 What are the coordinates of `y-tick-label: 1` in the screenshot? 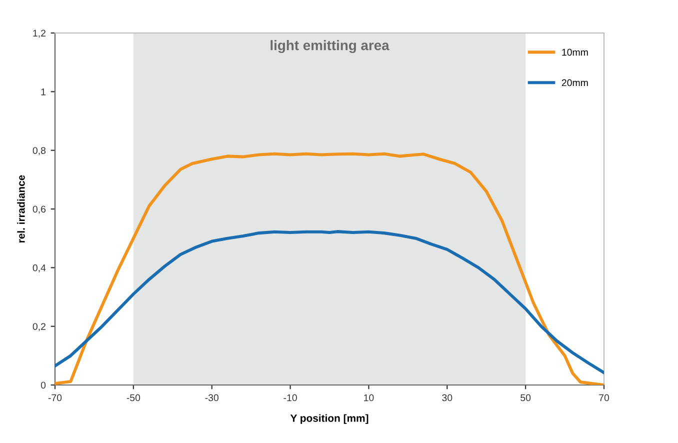 It's located at (43, 92).